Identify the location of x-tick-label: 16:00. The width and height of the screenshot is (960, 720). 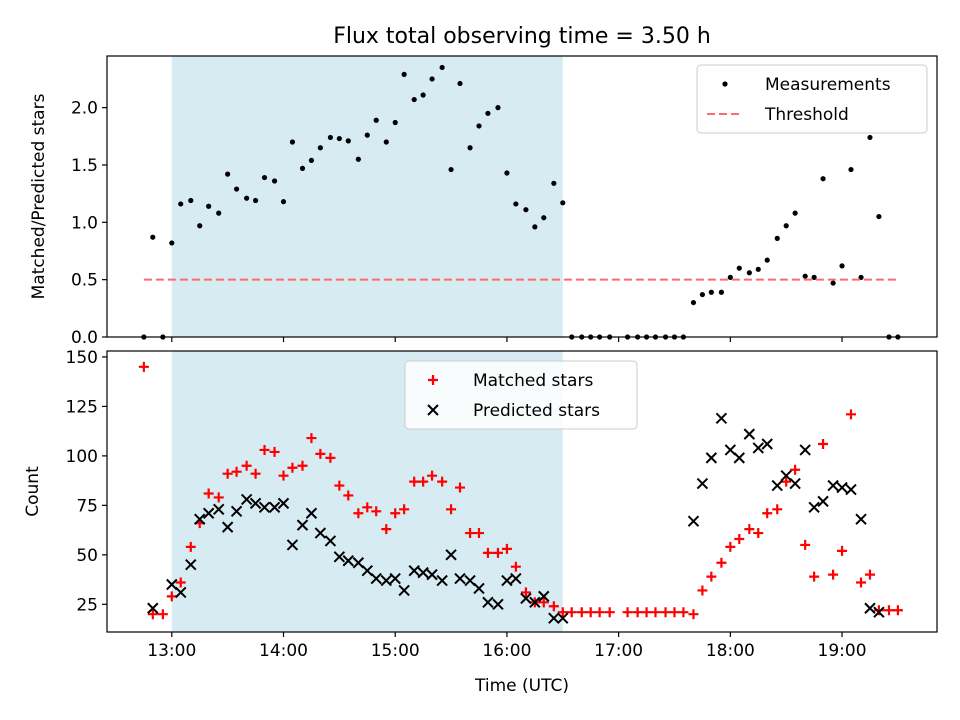
(506, 651).